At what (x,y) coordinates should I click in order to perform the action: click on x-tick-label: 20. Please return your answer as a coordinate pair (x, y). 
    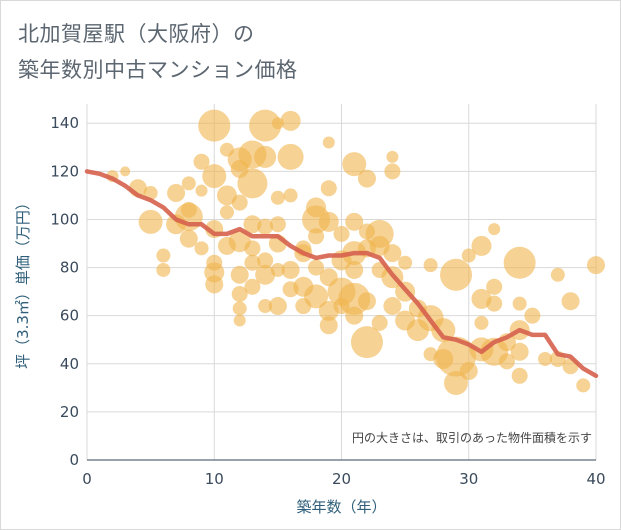
    Looking at the image, I should click on (341, 479).